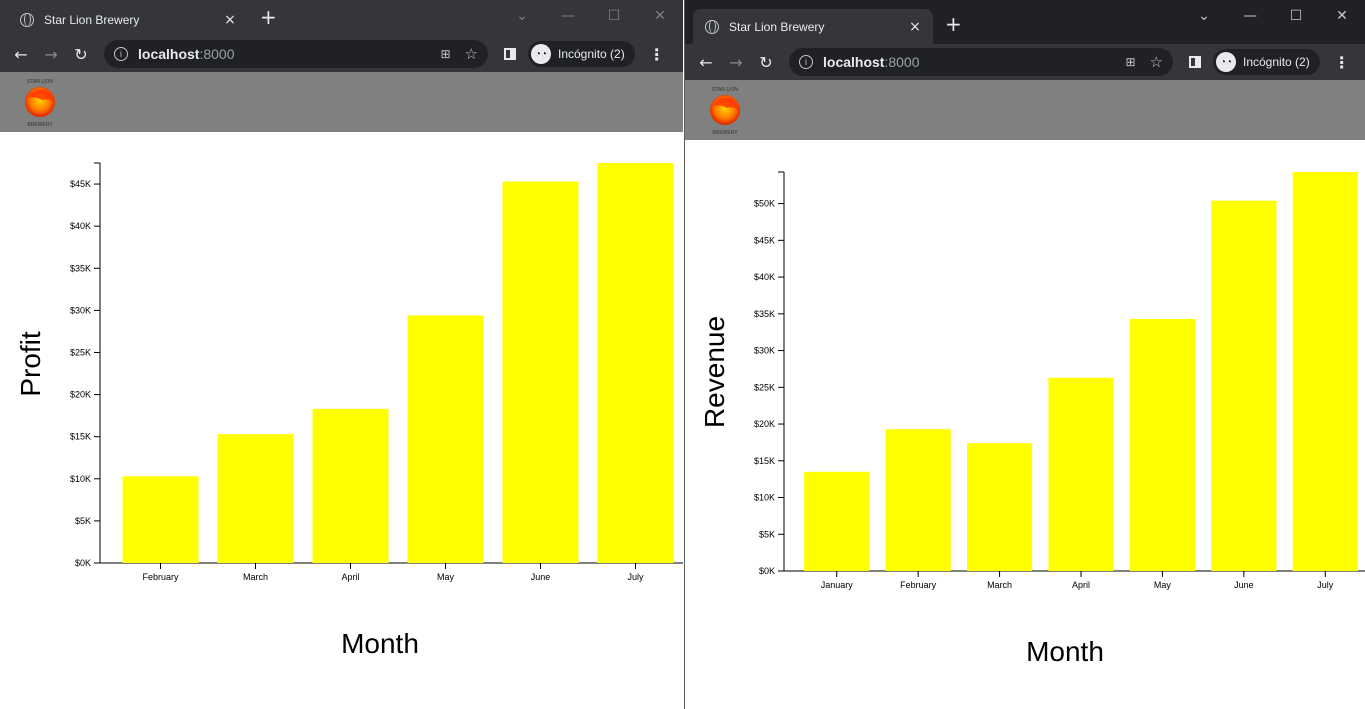 This screenshot has height=709, width=1365. I want to click on bar-april, so click(1081, 474).